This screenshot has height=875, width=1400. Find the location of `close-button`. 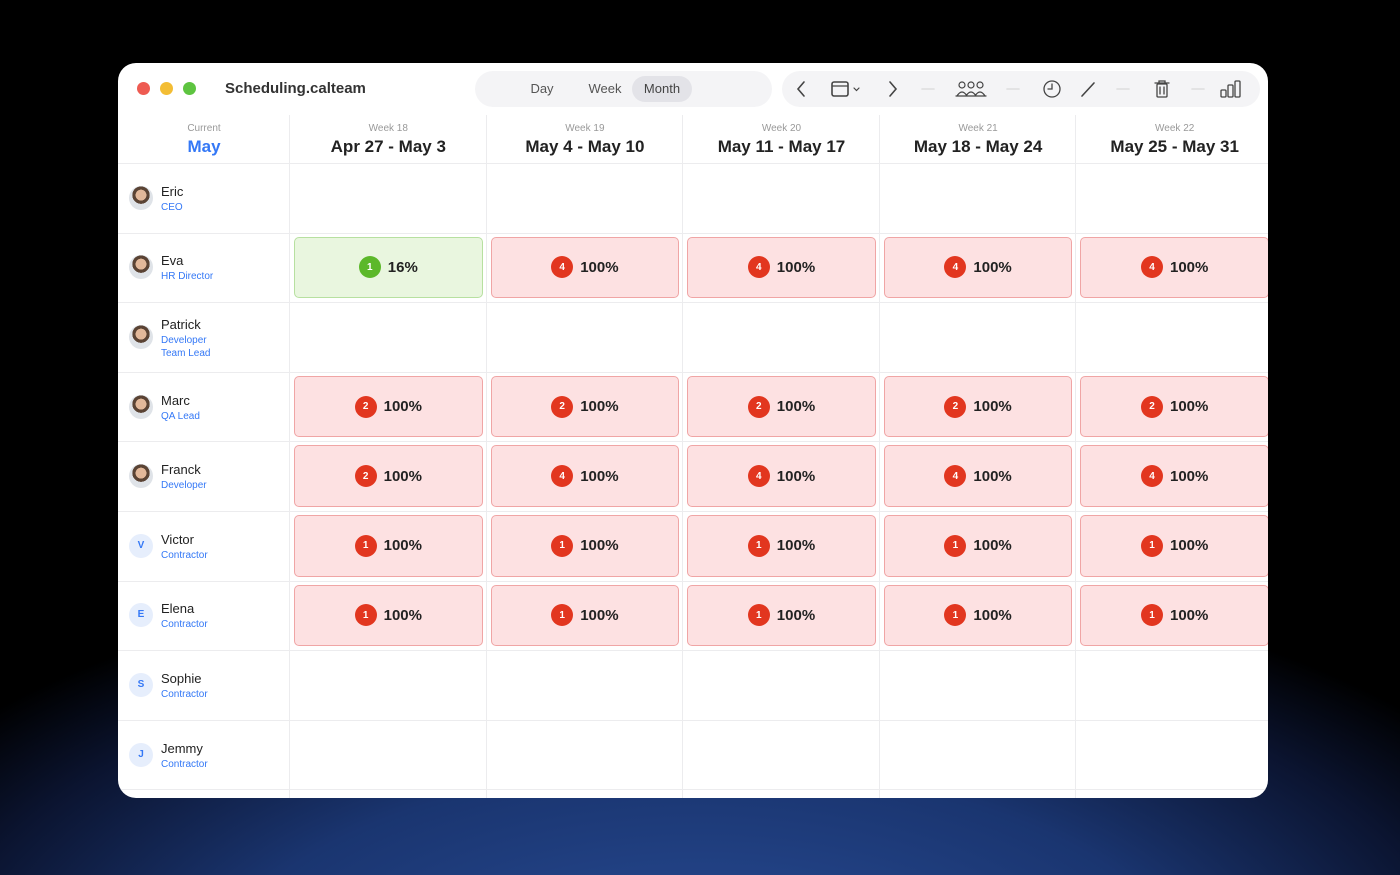

close-button is located at coordinates (143, 88).